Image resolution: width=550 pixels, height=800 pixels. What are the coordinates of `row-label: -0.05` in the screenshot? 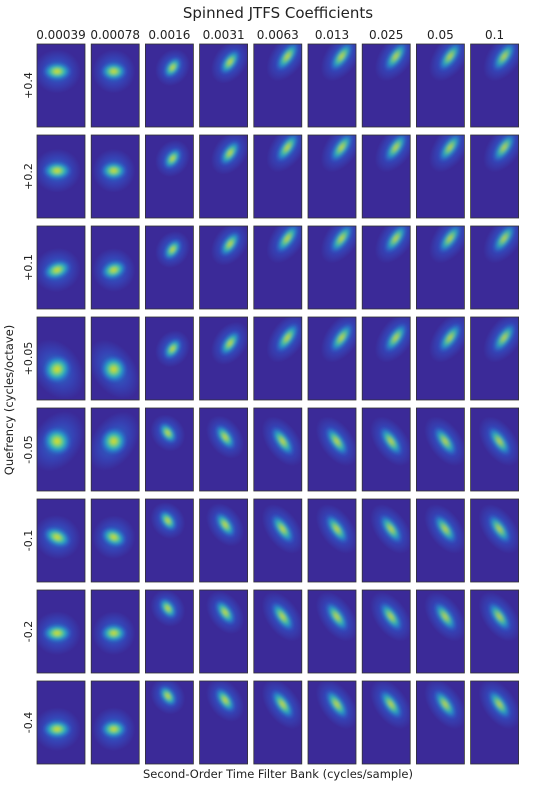 It's located at (28, 449).